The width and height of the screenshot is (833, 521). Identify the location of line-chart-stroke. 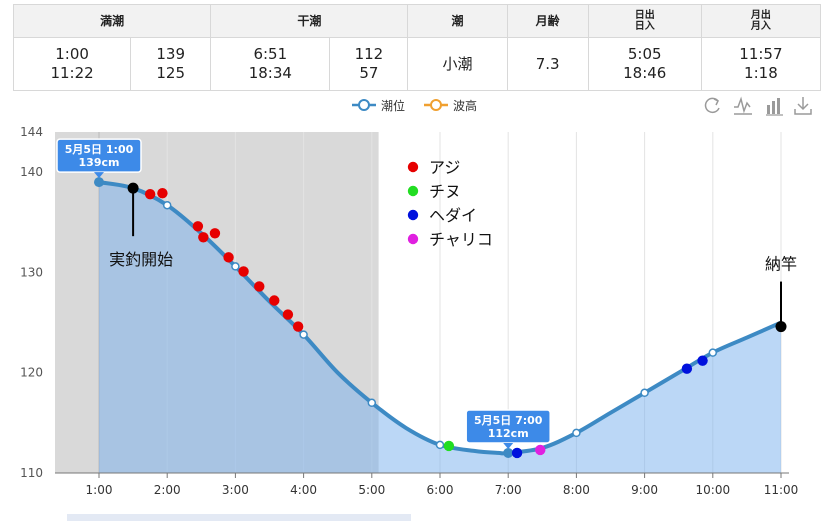
(742, 105).